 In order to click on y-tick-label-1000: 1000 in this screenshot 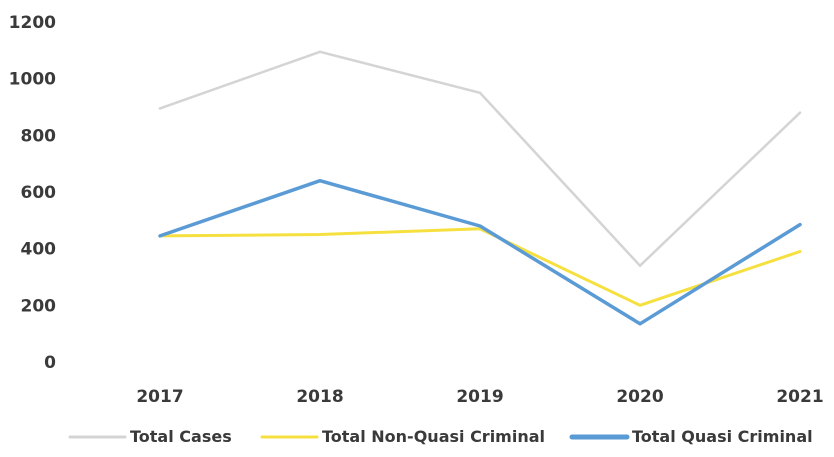, I will do `click(32, 80)`.